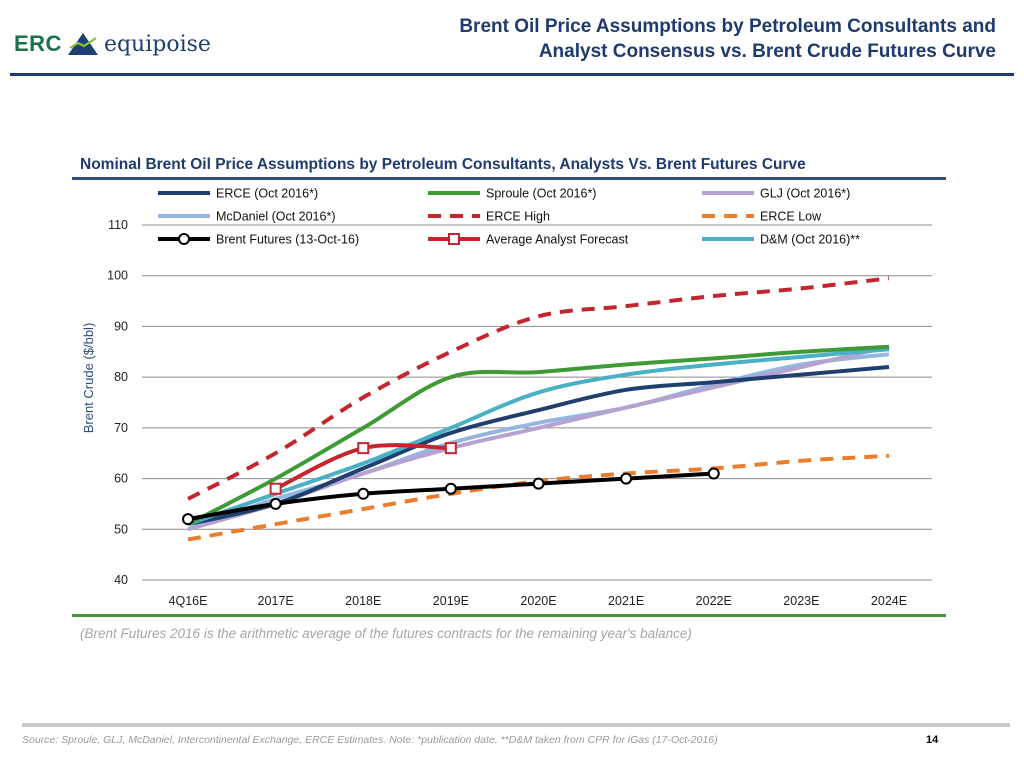 This screenshot has height=768, width=1024. Describe the element at coordinates (541, 194) in the screenshot. I see `legend-label: Sproule (Oct 2016*)` at that location.